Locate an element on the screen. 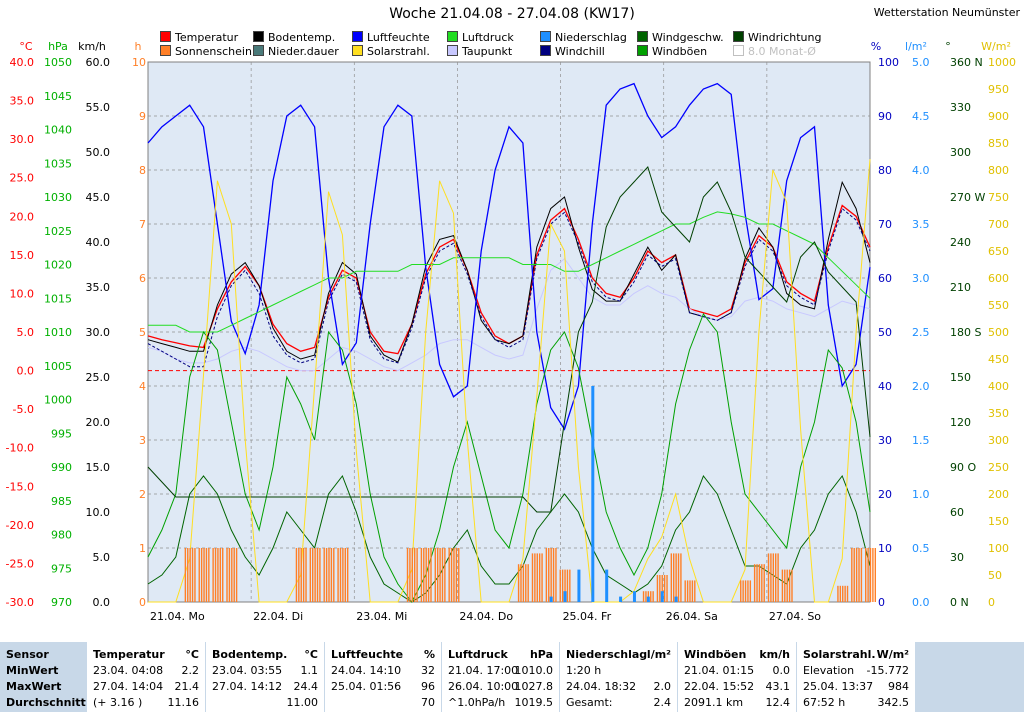 This screenshot has width=1024, height=712. solar-tick-label: 150 is located at coordinates (998, 521).